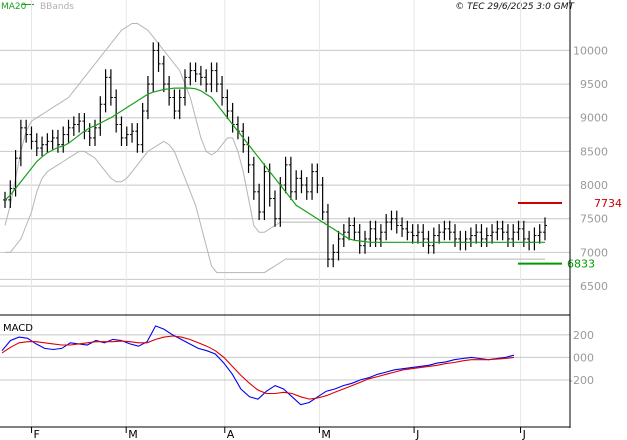  What do you see at coordinates (515, 7) in the screenshot?
I see `copyright-text: © TEC 29/6/2025 3:0 GMT` at bounding box center [515, 7].